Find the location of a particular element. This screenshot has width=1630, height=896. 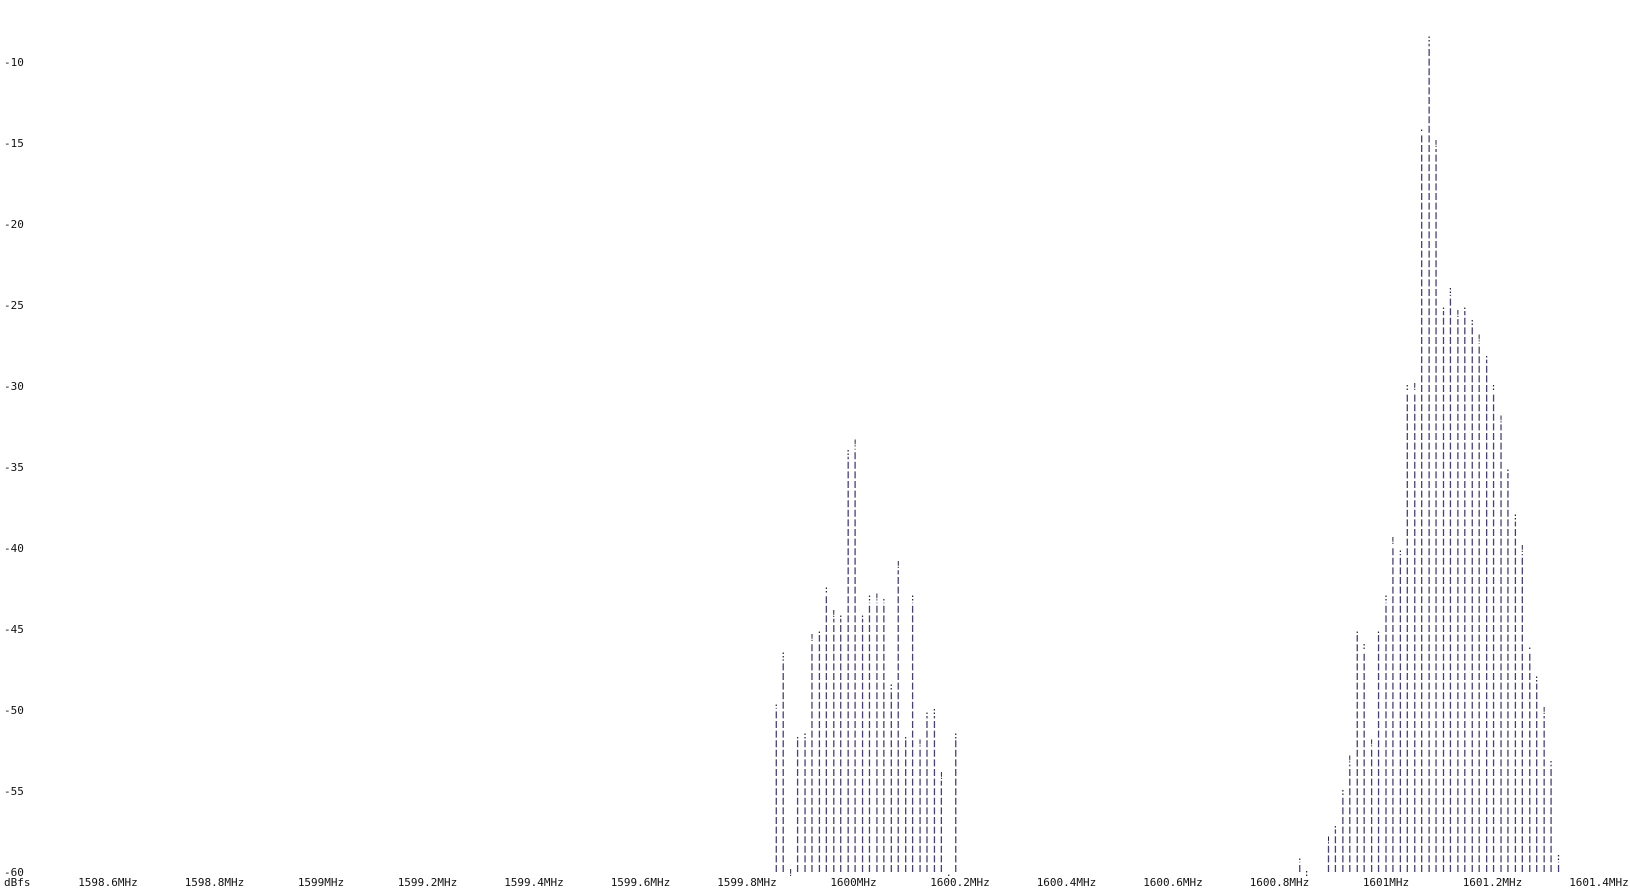

y-tick-label: -55 is located at coordinates (14, 791).